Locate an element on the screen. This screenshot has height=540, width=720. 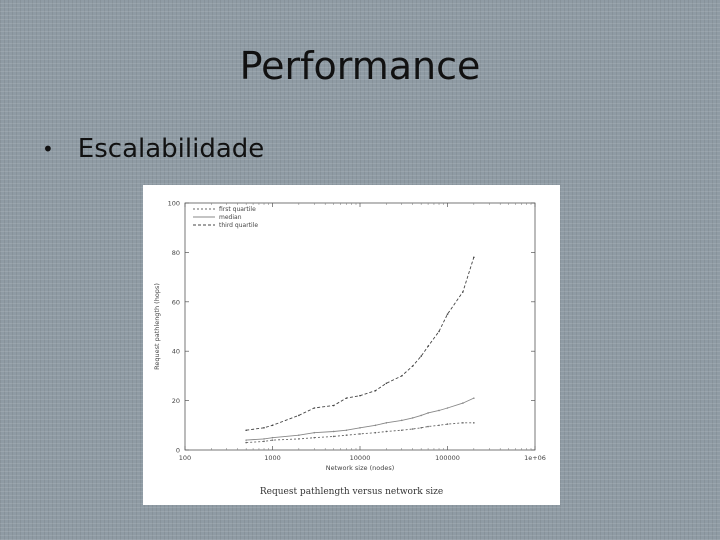
y-tick-label: 40 is located at coordinates (176, 352).